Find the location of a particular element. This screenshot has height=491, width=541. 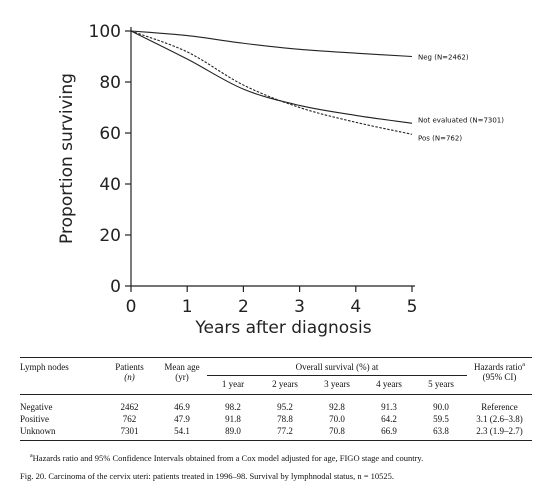

header-patients-unit: (n) is located at coordinates (129, 377).